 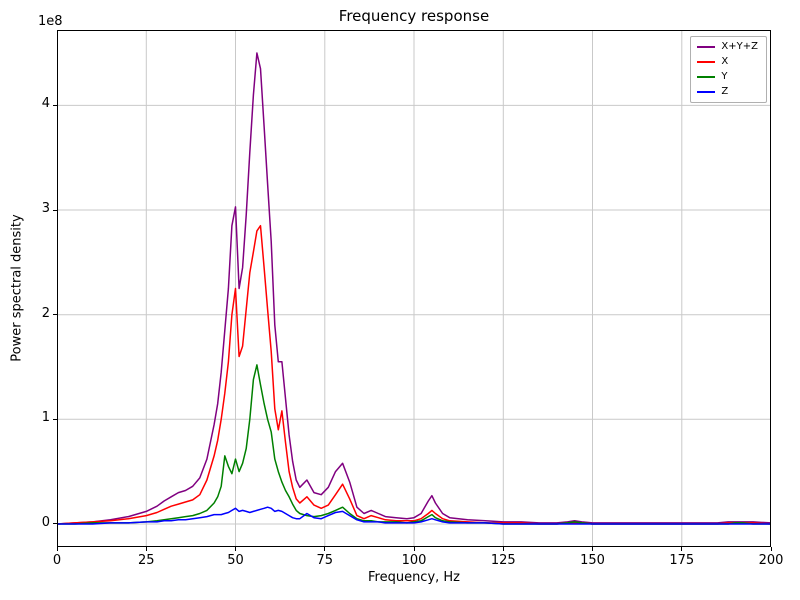 What do you see at coordinates (57, 560) in the screenshot?
I see `x-tick-label: 0` at bounding box center [57, 560].